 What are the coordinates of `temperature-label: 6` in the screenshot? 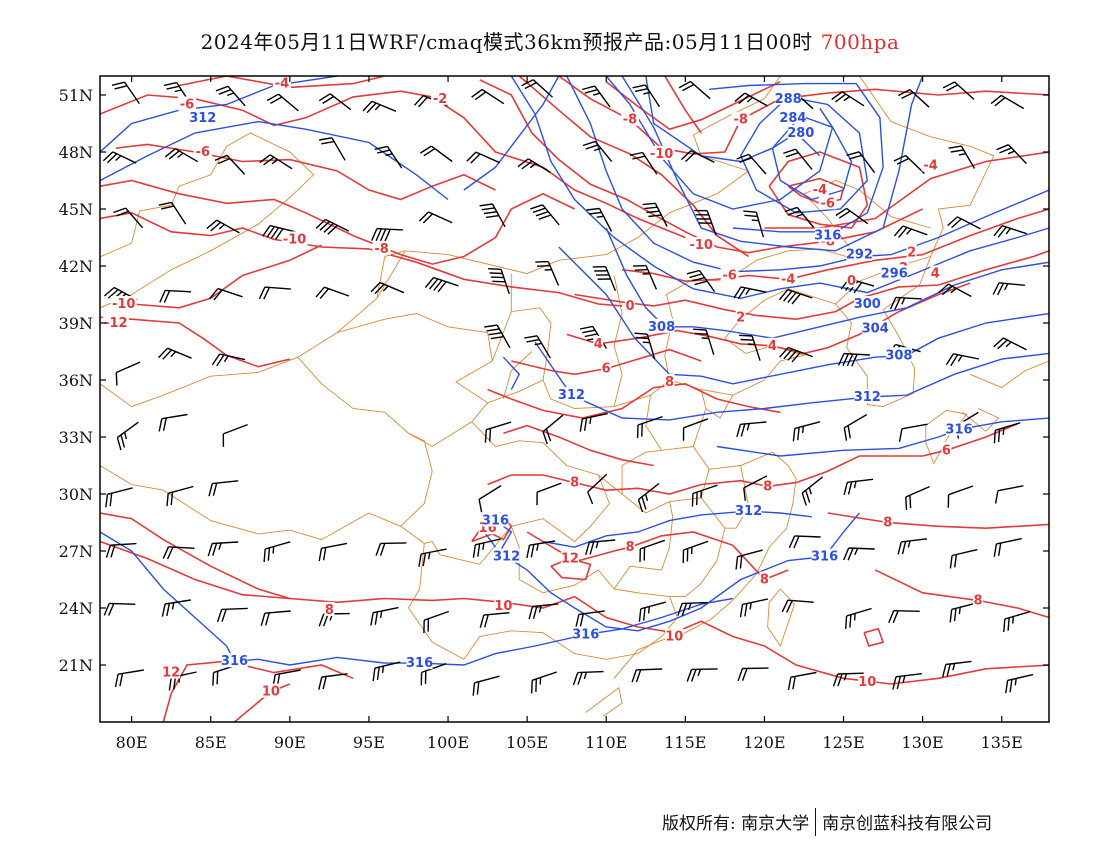 It's located at (946, 450).